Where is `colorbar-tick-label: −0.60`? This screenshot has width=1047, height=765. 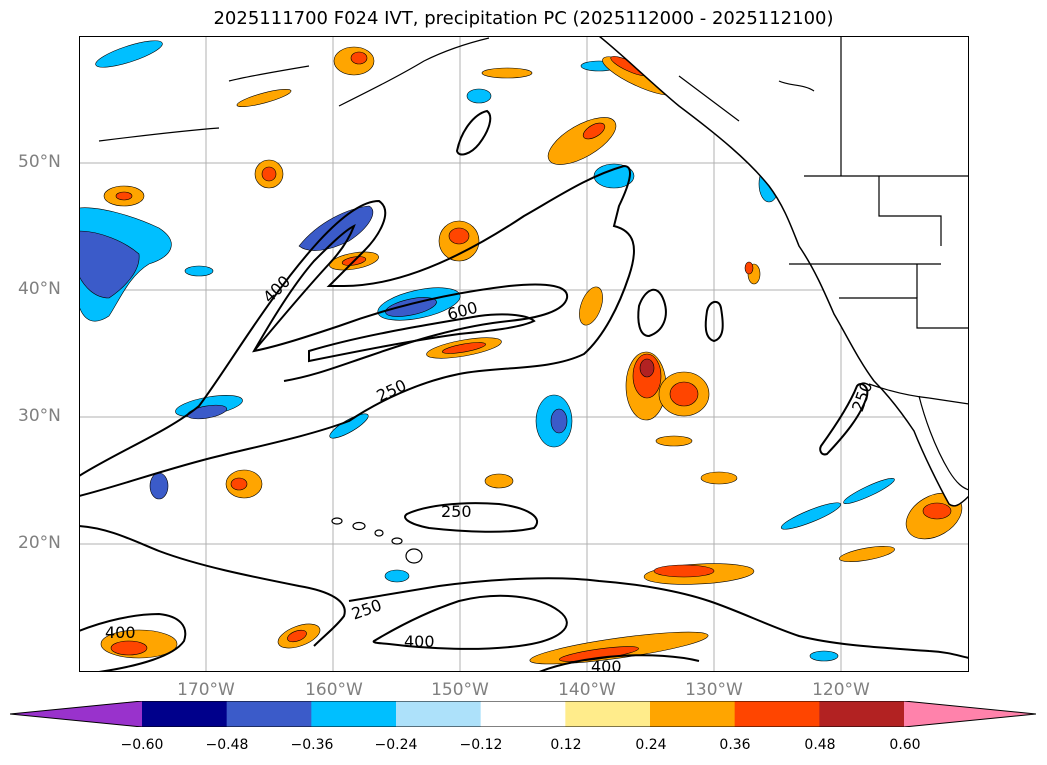 colorbar-tick-label: −0.60 is located at coordinates (142, 745).